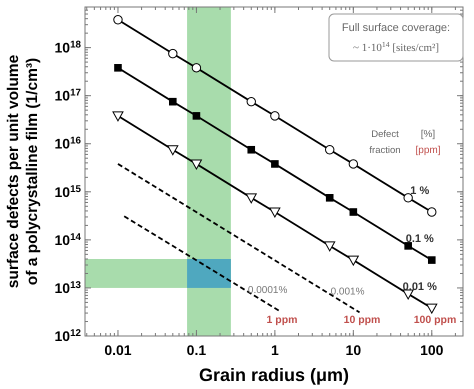 The height and width of the screenshot is (389, 474). I want to click on x-tick-label: 0.1, so click(196, 350).